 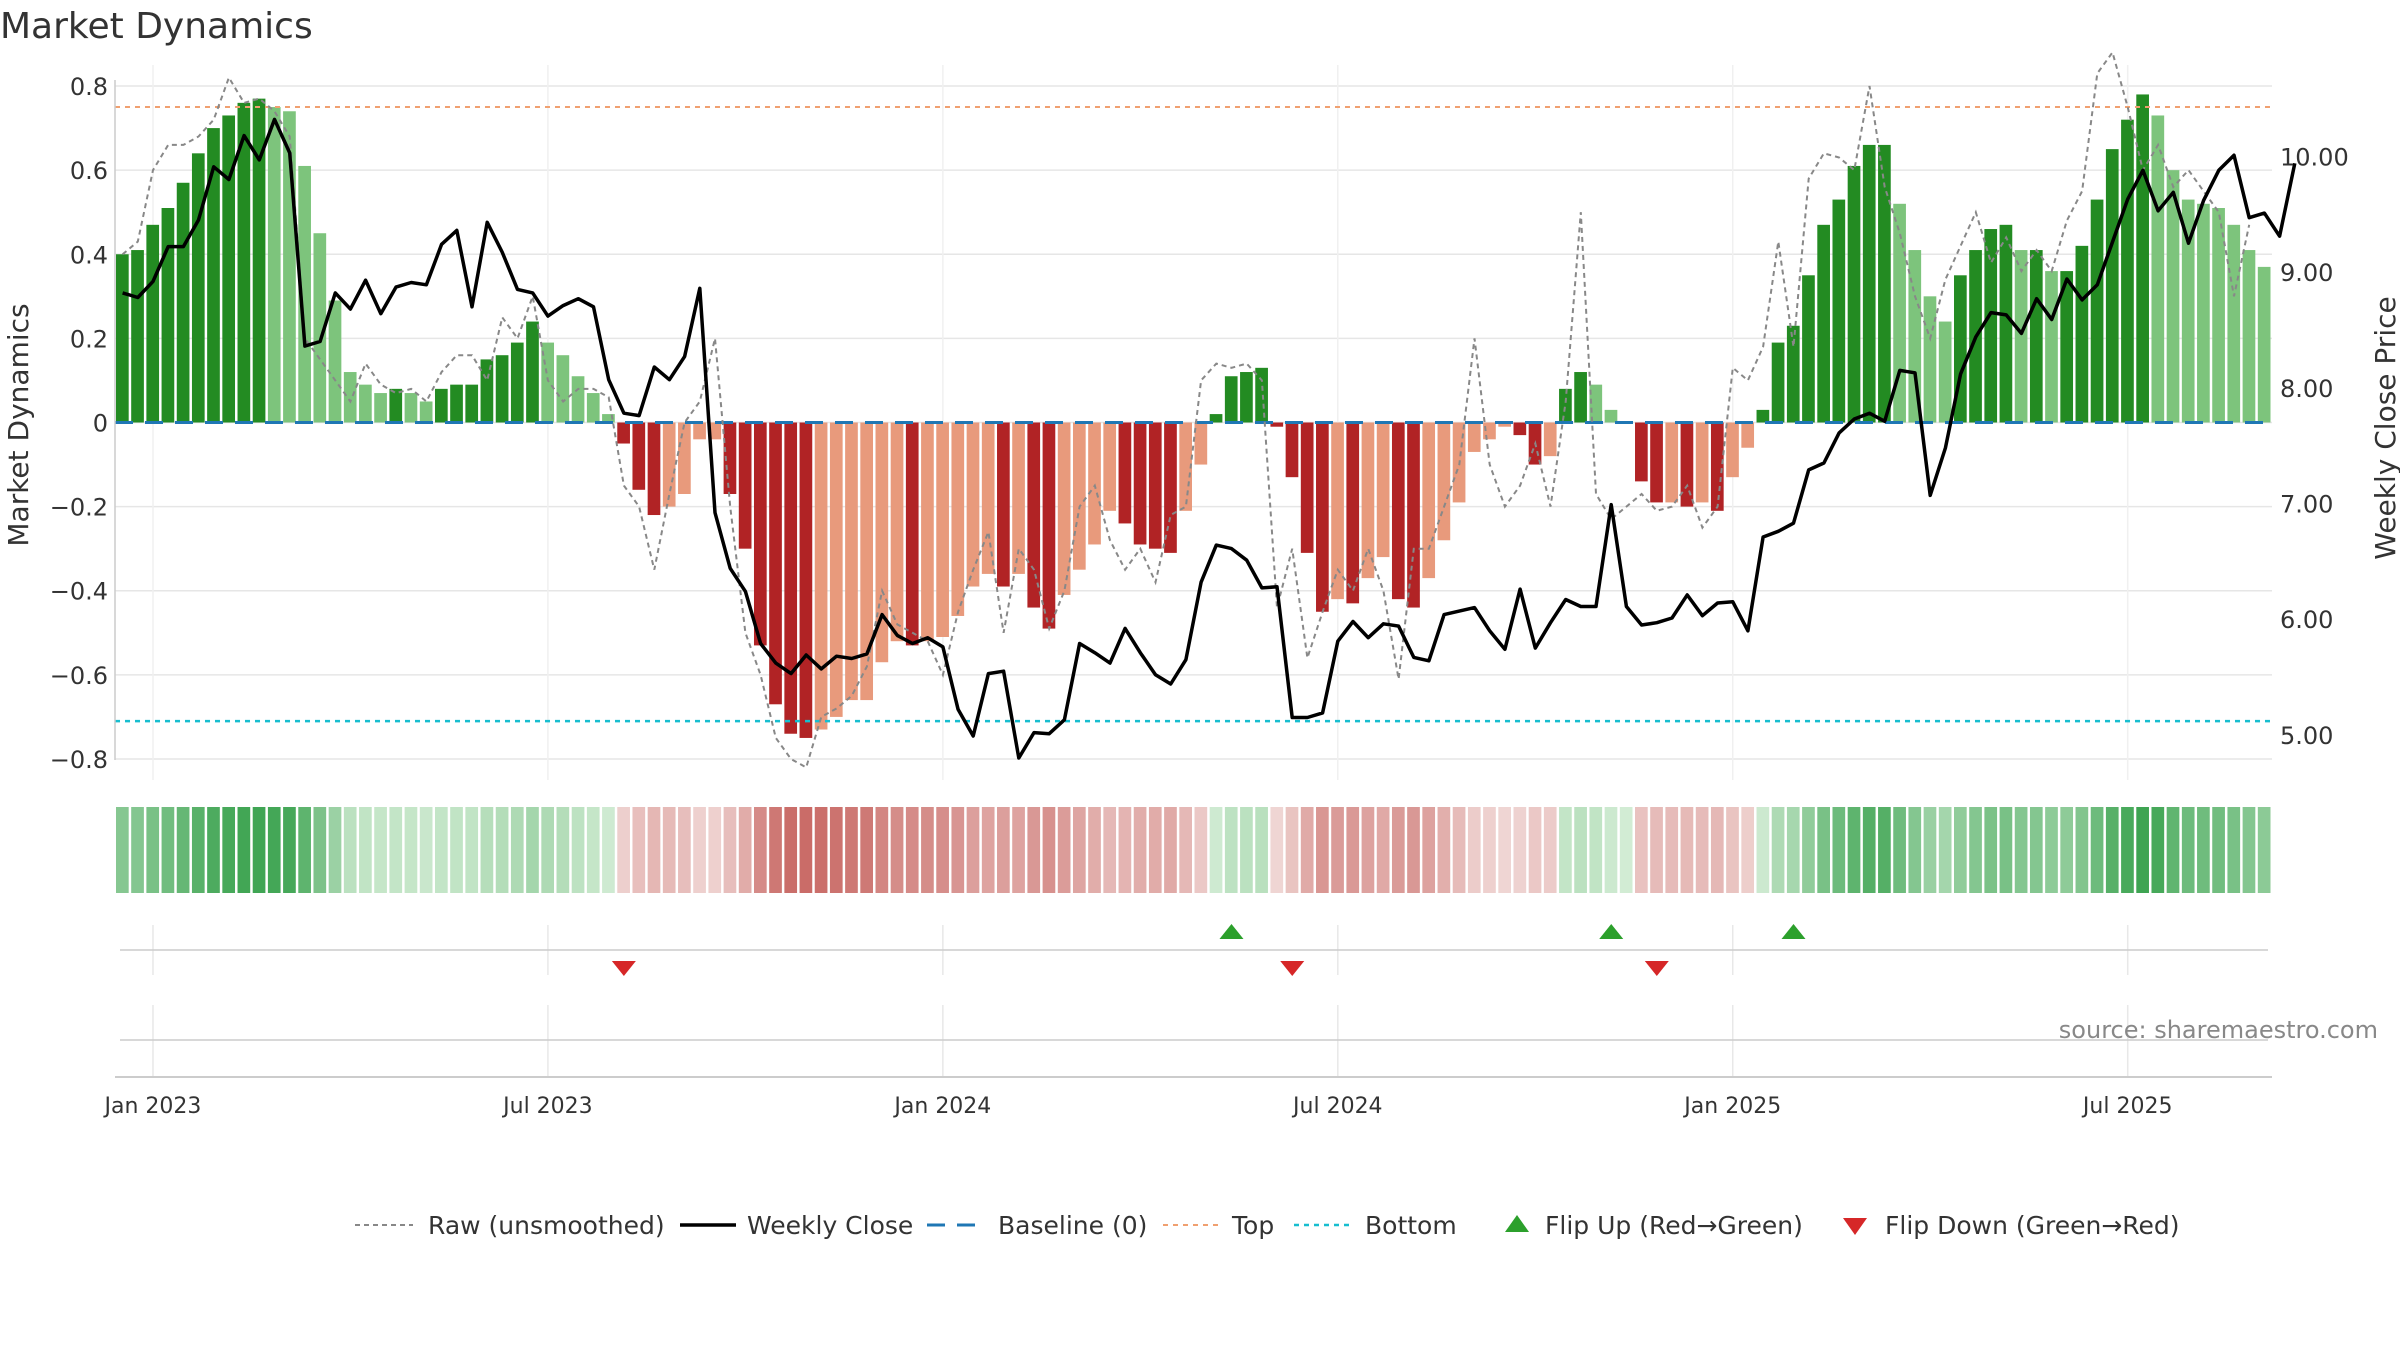 I want to click on legend-label: Baseline (0), so click(x=1072, y=1225).